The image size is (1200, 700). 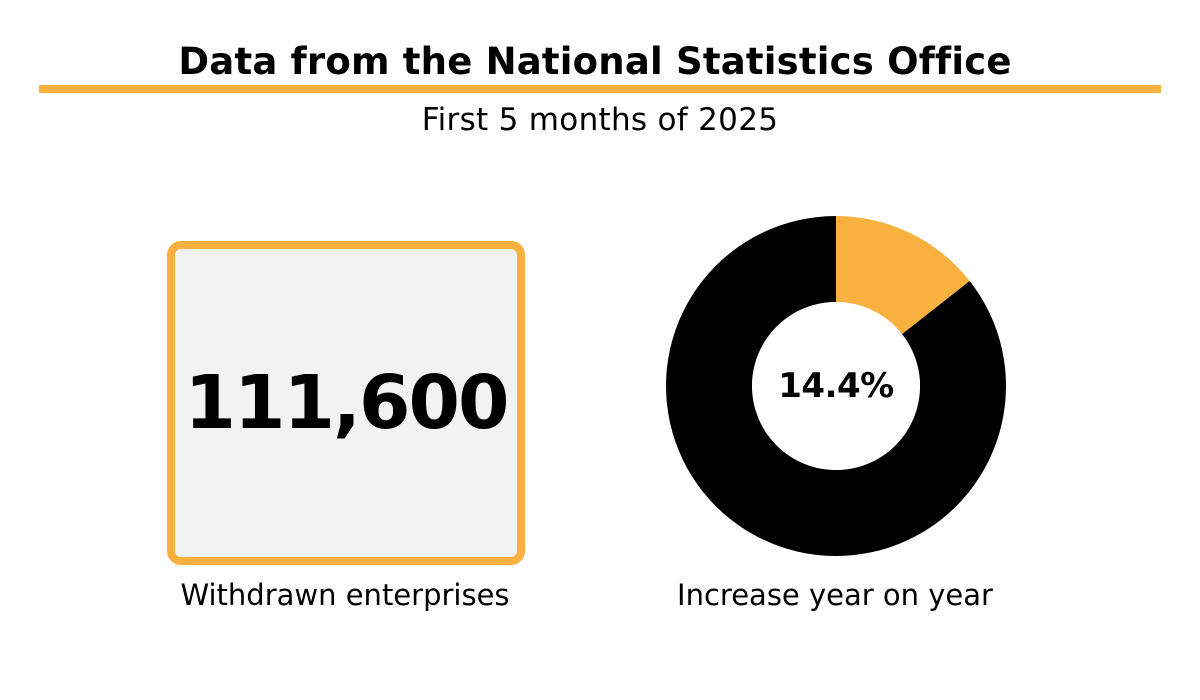 I want to click on title-underline-bar, so click(x=600, y=89).